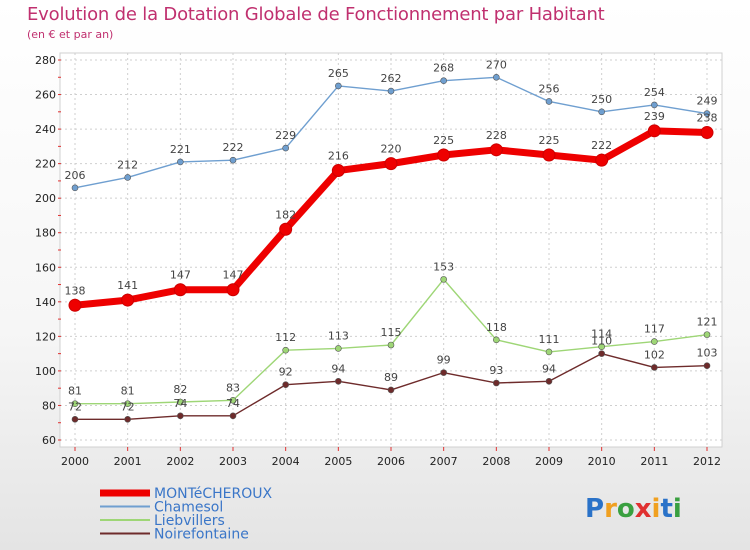 The width and height of the screenshot is (750, 550). What do you see at coordinates (233, 275) in the screenshot?
I see `data-label: 147` at bounding box center [233, 275].